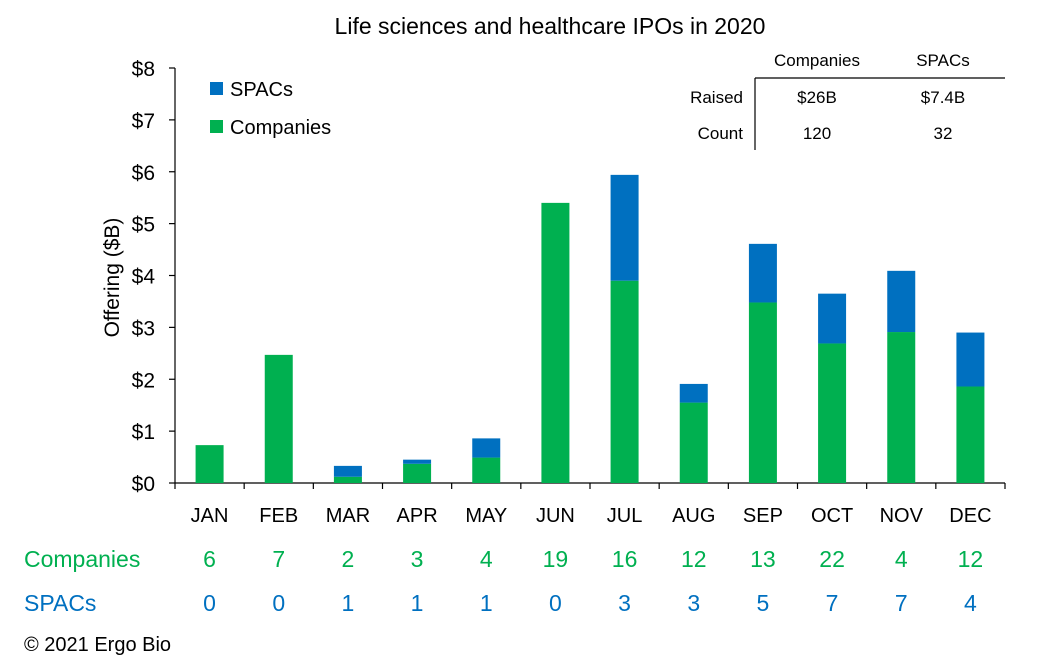  I want to click on summary-row-label-count: Count, so click(721, 133).